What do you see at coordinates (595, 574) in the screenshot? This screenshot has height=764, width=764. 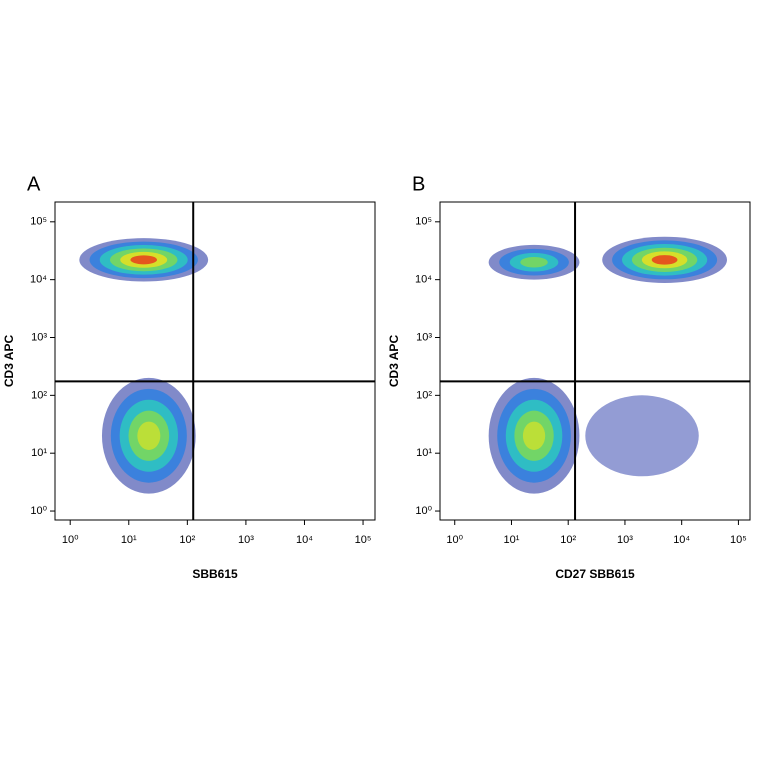 I see `x-axis-title: CD27 SBB615` at bounding box center [595, 574].